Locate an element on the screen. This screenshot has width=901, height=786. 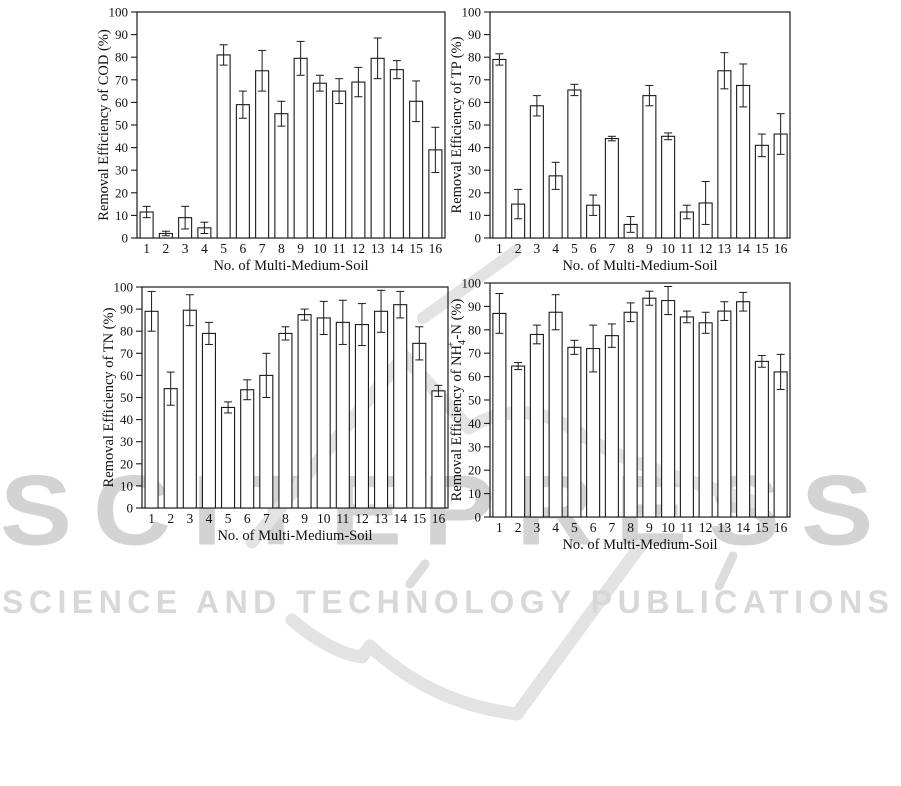
y-tick-label: 60 is located at coordinates (126, 375).